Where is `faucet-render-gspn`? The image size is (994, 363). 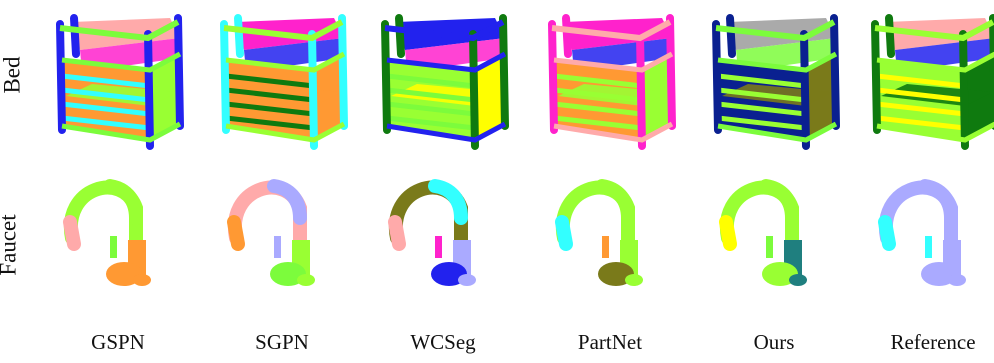 faucet-render-gspn is located at coordinates (107, 232).